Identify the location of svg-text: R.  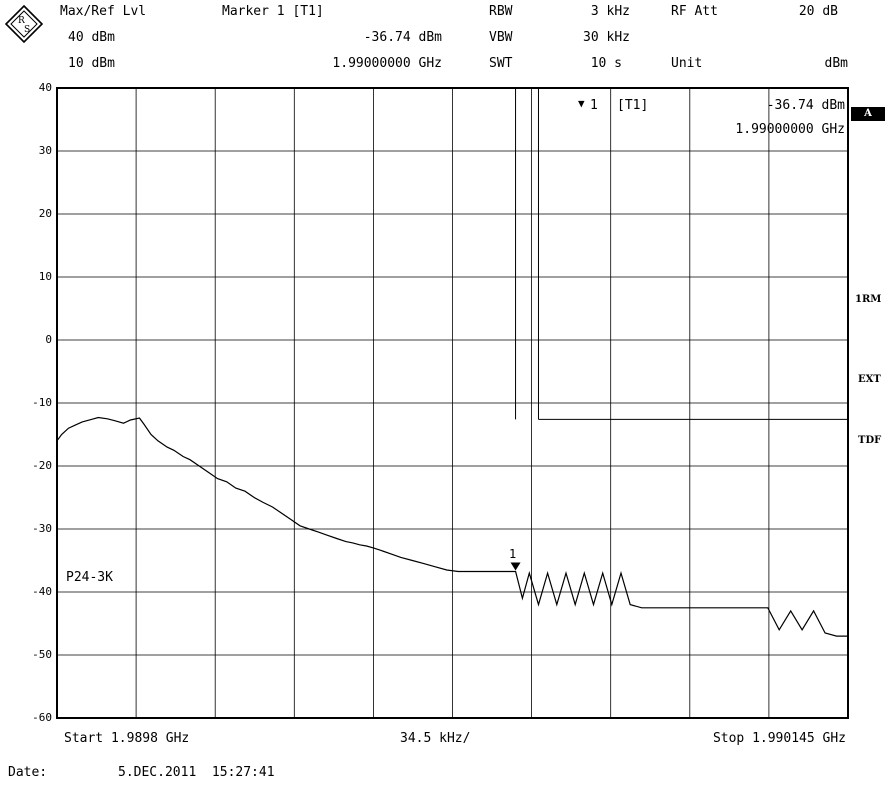
(21, 21).